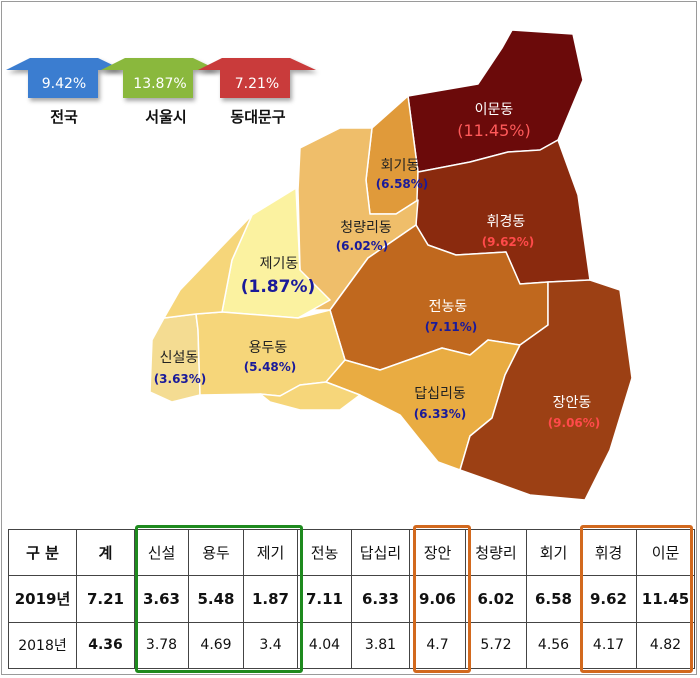 The image size is (700, 678). I want to click on table-cell: 7.11, so click(324, 599).